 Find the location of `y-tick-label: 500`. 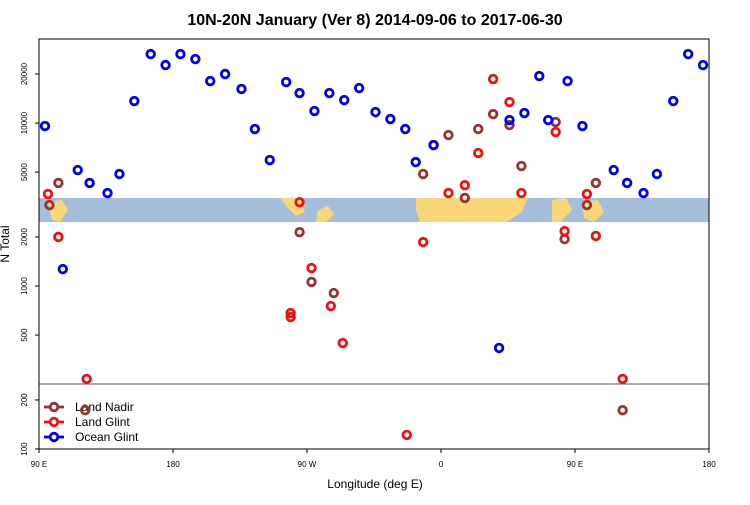

y-tick-label: 500 is located at coordinates (24, 335).